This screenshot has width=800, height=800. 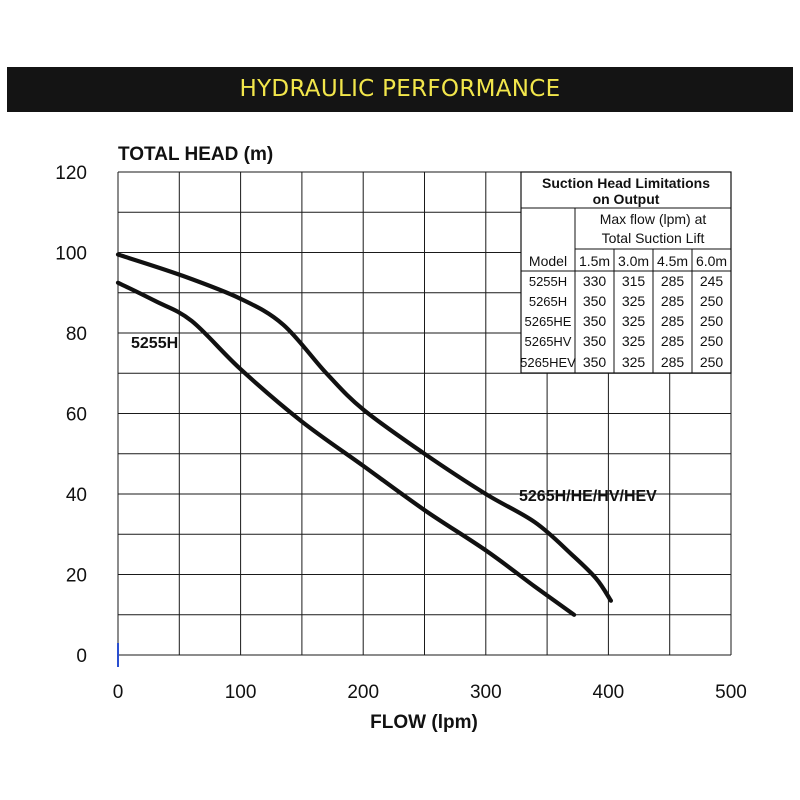 I want to click on y-tick-label: 120, so click(x=71, y=173).